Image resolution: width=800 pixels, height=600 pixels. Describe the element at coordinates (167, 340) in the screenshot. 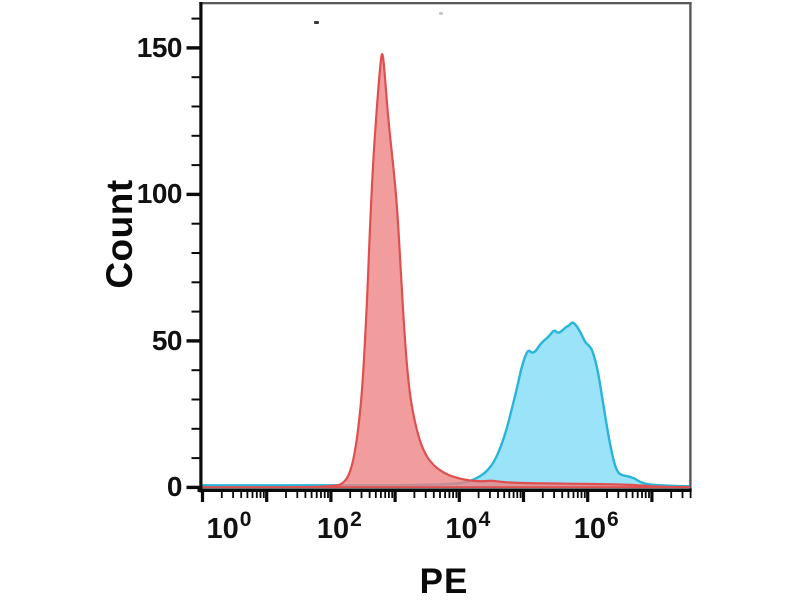

I see `y-tick-label: 50` at that location.